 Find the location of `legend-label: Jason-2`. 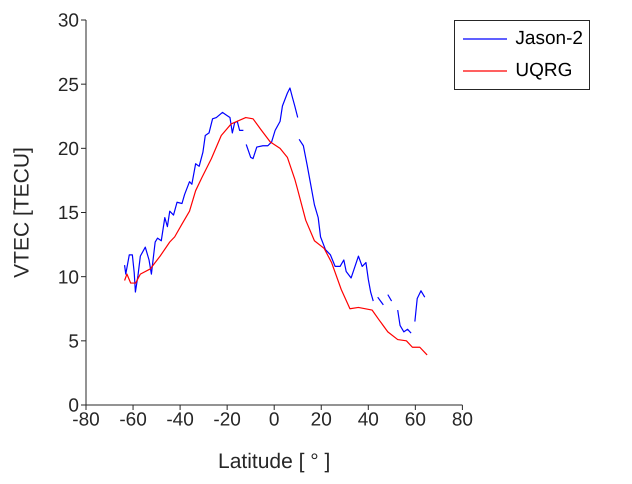

legend-label: Jason-2 is located at coordinates (549, 39).